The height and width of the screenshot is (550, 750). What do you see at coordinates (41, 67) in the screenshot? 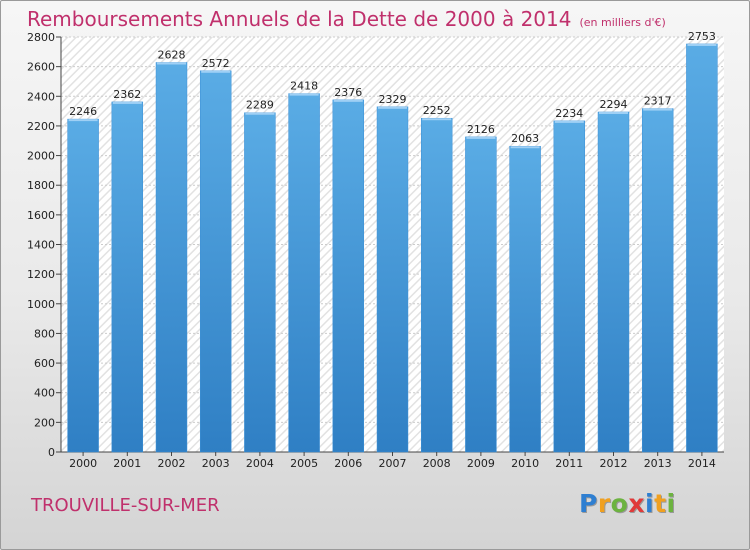
I see `y-tick-label: 2600` at bounding box center [41, 67].